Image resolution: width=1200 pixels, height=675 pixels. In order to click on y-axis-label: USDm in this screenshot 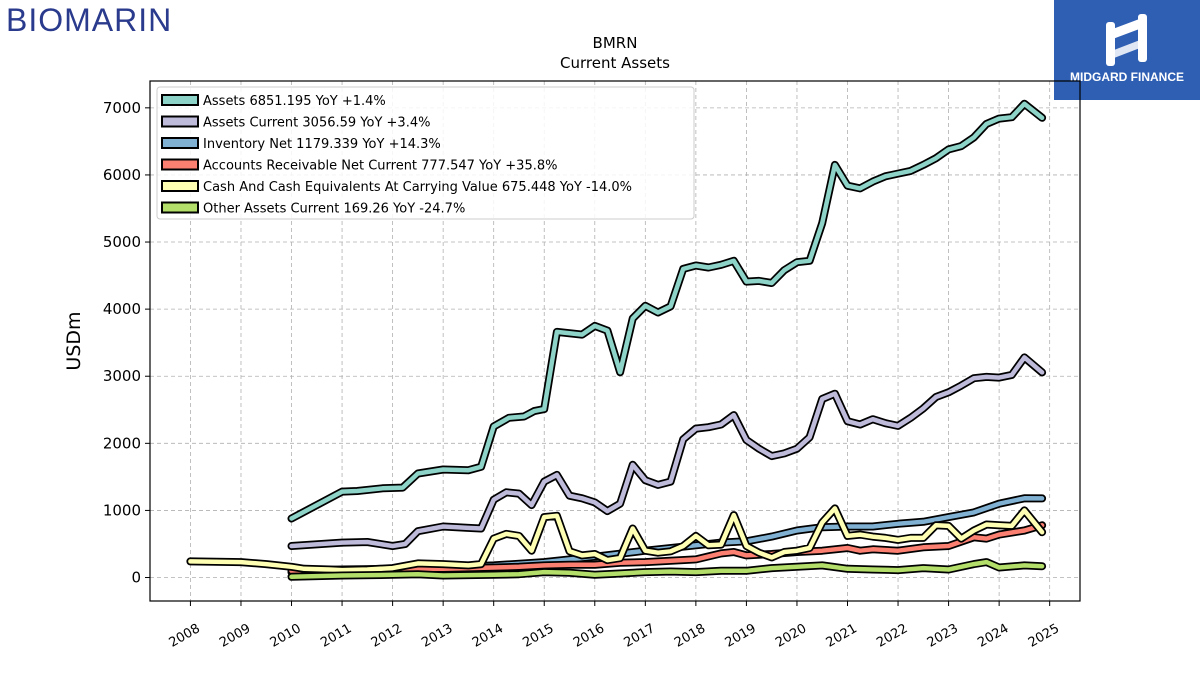, I will do `click(74, 340)`.